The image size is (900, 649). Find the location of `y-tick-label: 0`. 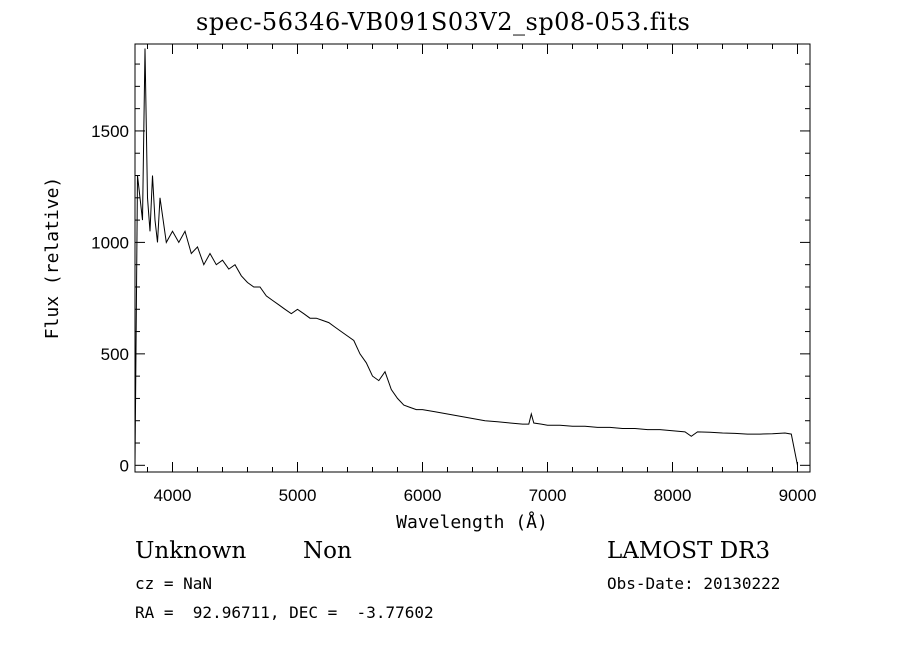

y-tick-label: 0 is located at coordinates (124, 465).